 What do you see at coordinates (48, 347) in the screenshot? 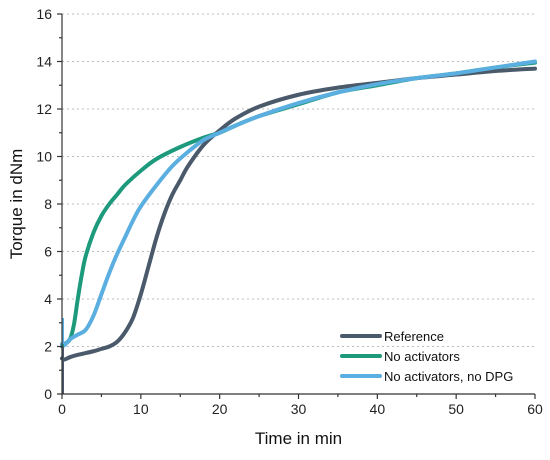
I see `y-tick-label-2: 2` at bounding box center [48, 347].